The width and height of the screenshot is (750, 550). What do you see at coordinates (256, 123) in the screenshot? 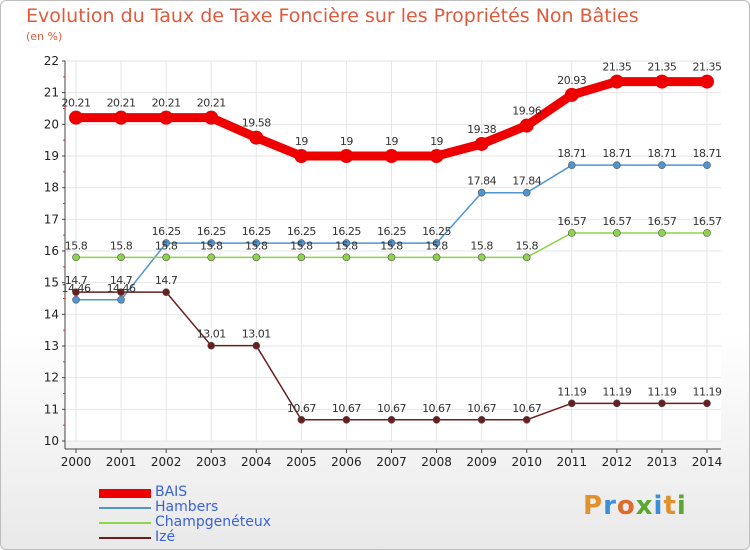
I see `data-label: 19.58` at bounding box center [256, 123].